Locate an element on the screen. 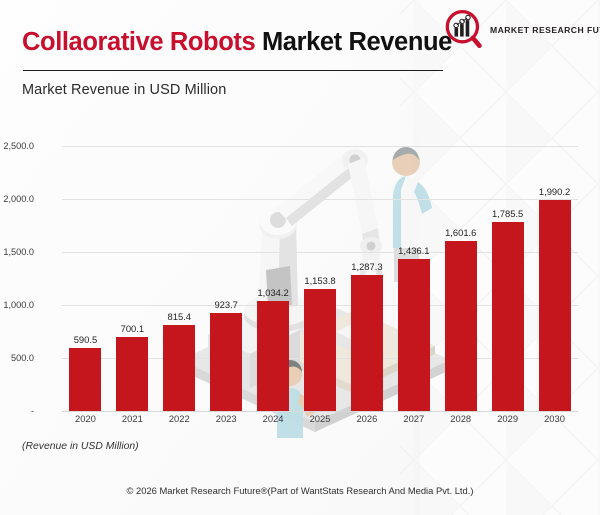 This screenshot has height=515, width=600. y-axis-tick-label: - is located at coordinates (32, 411).